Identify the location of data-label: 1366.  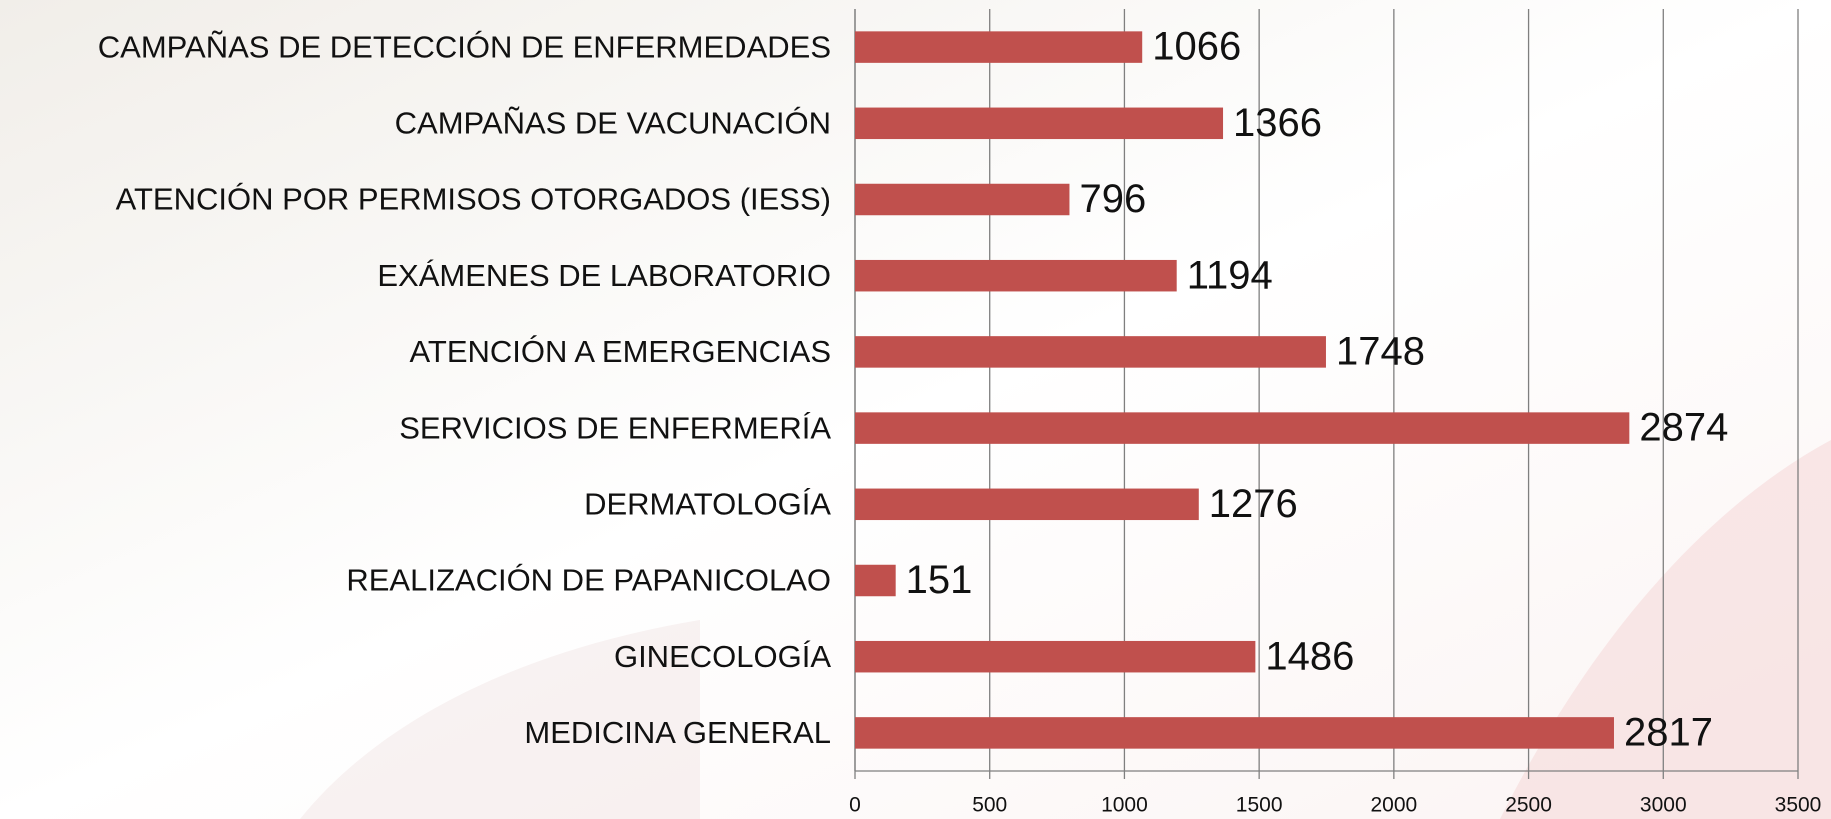
(1277, 123).